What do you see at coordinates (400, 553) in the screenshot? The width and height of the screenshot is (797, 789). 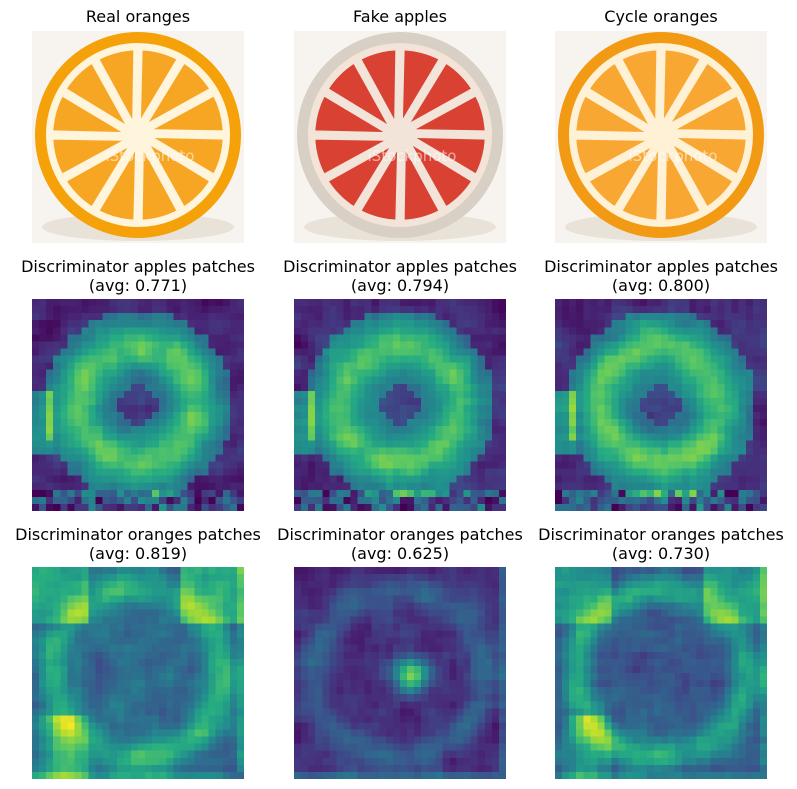 I see `panel-avg-label: (avg: 0.625)` at bounding box center [400, 553].